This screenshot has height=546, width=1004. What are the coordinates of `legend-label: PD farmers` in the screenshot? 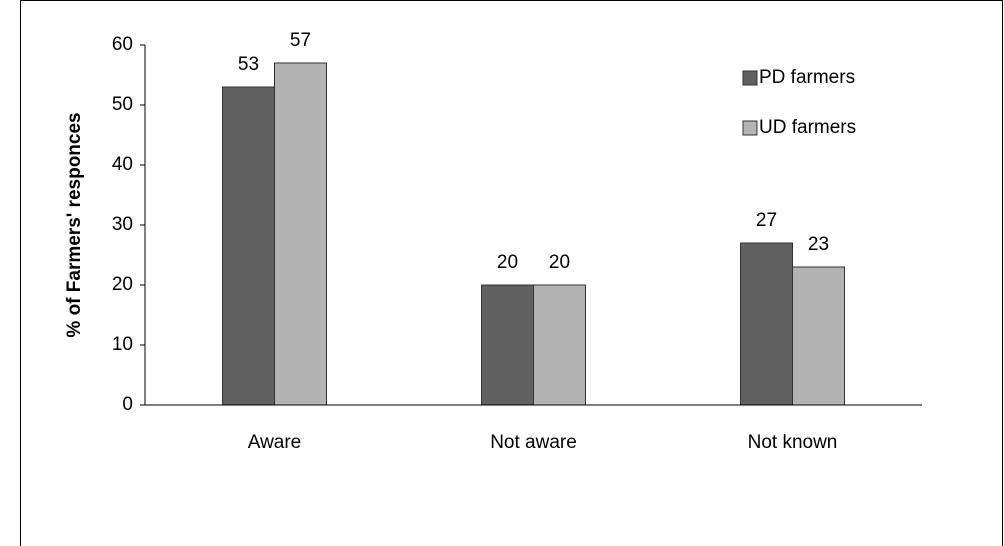 It's located at (807, 77).